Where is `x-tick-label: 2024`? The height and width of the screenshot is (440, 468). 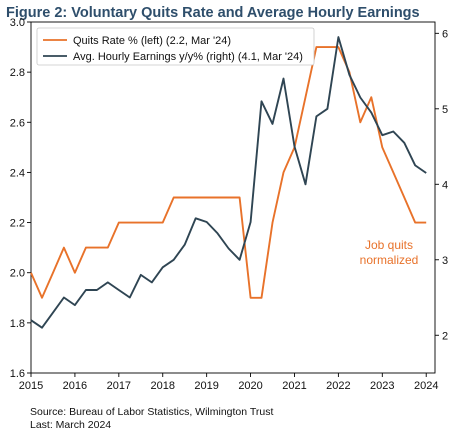
x-tick-label: 2024 is located at coordinates (426, 386).